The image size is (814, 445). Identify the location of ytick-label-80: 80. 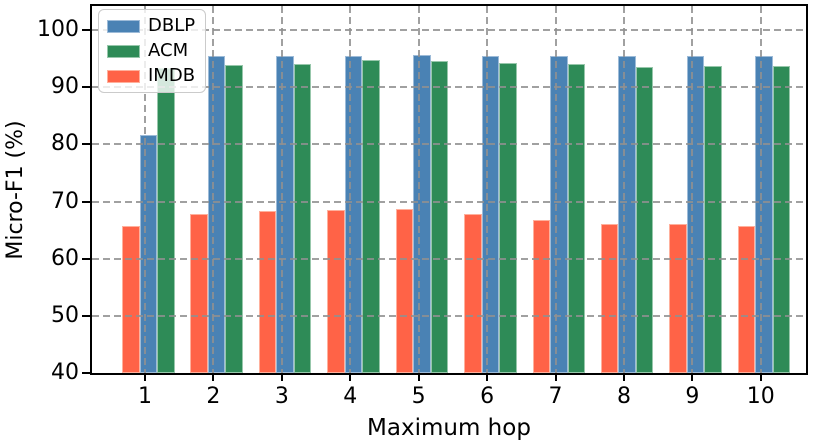
(65, 144).